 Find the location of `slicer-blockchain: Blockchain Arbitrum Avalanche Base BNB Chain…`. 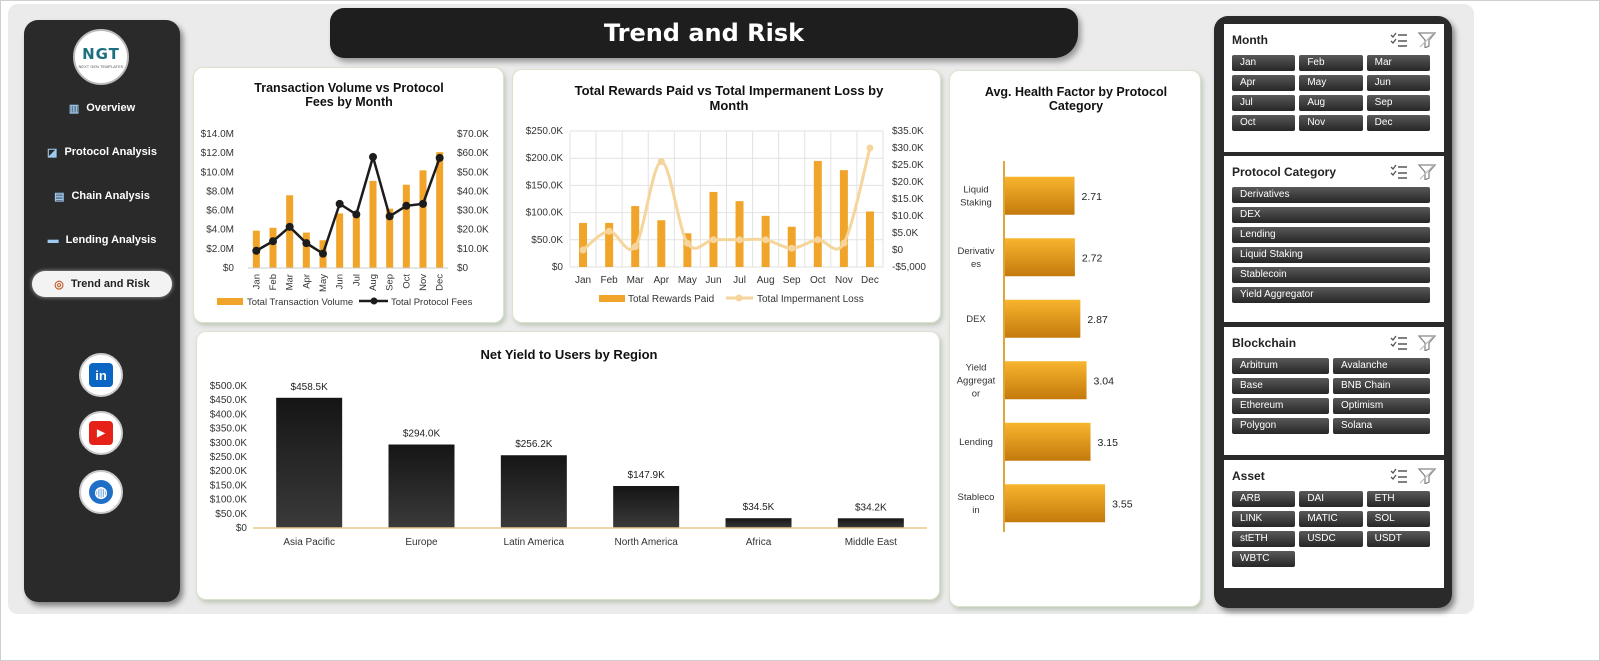

slicer-blockchain: Blockchain Arbitrum Avalanche Base BNB Chain… is located at coordinates (1334, 391).